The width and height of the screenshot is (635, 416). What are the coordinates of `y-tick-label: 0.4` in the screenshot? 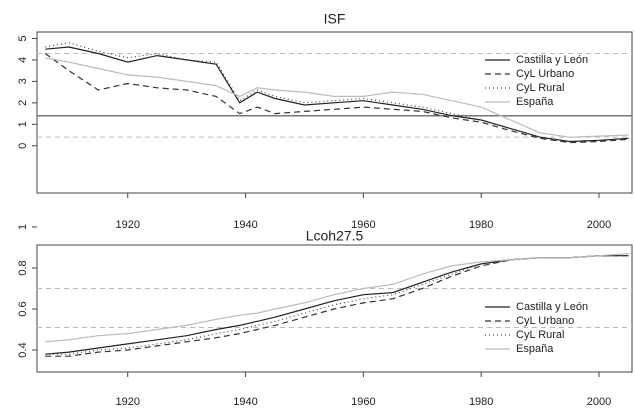 It's located at (23, 349).